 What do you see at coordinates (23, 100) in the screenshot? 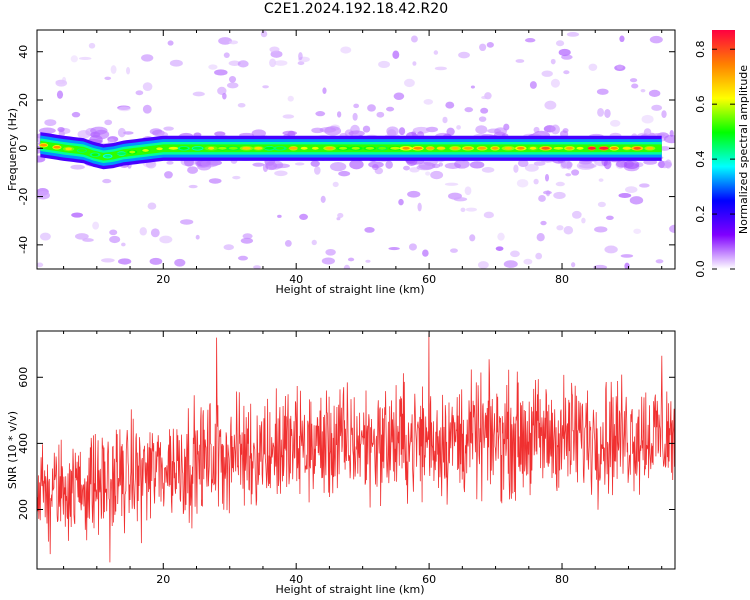
I see `y-tick-label: 20` at bounding box center [23, 100].